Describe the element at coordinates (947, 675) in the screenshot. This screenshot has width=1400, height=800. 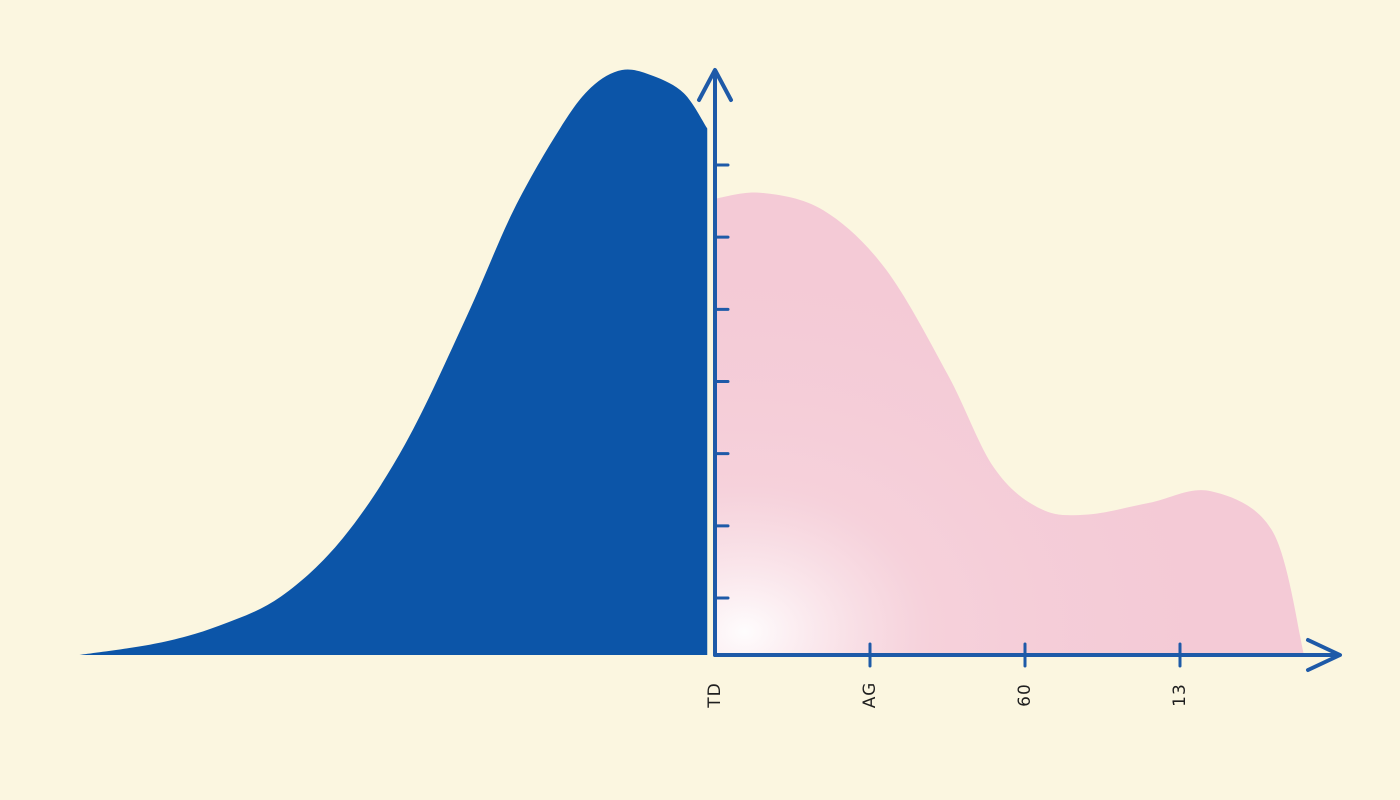
I see `x-ticks: TD AG 60 13` at that location.